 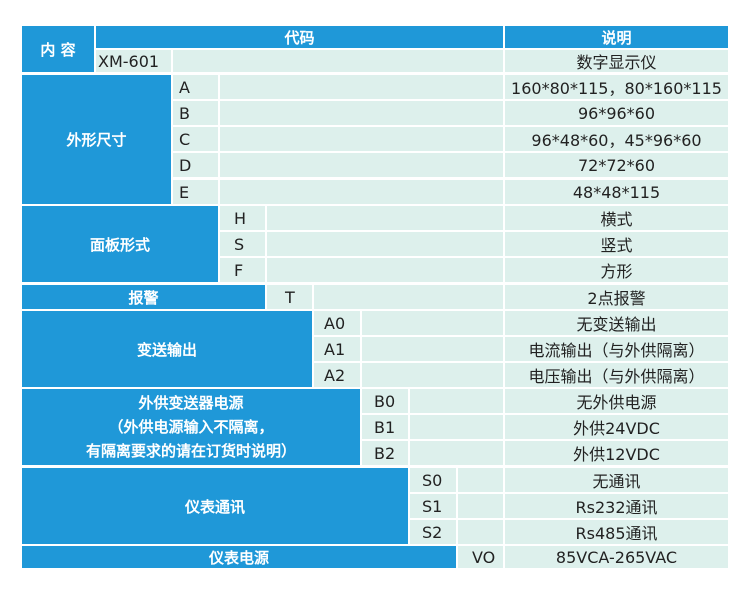 I want to click on code-cell: A, so click(x=195, y=87).